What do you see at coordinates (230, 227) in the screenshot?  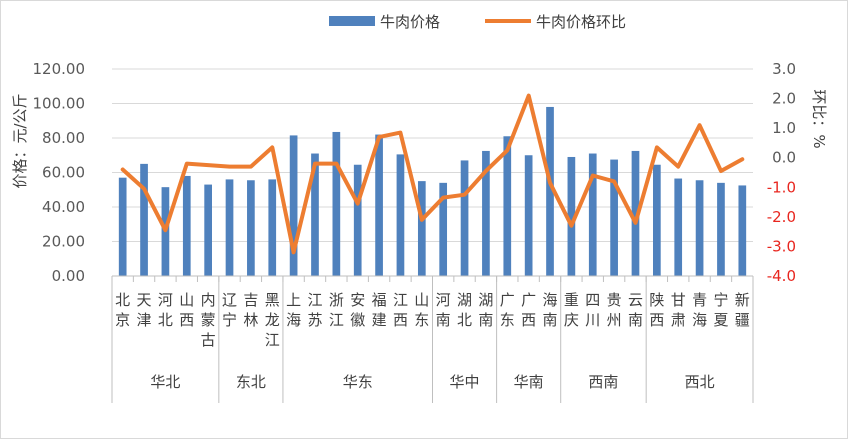 I see `bar-辽宁` at bounding box center [230, 227].